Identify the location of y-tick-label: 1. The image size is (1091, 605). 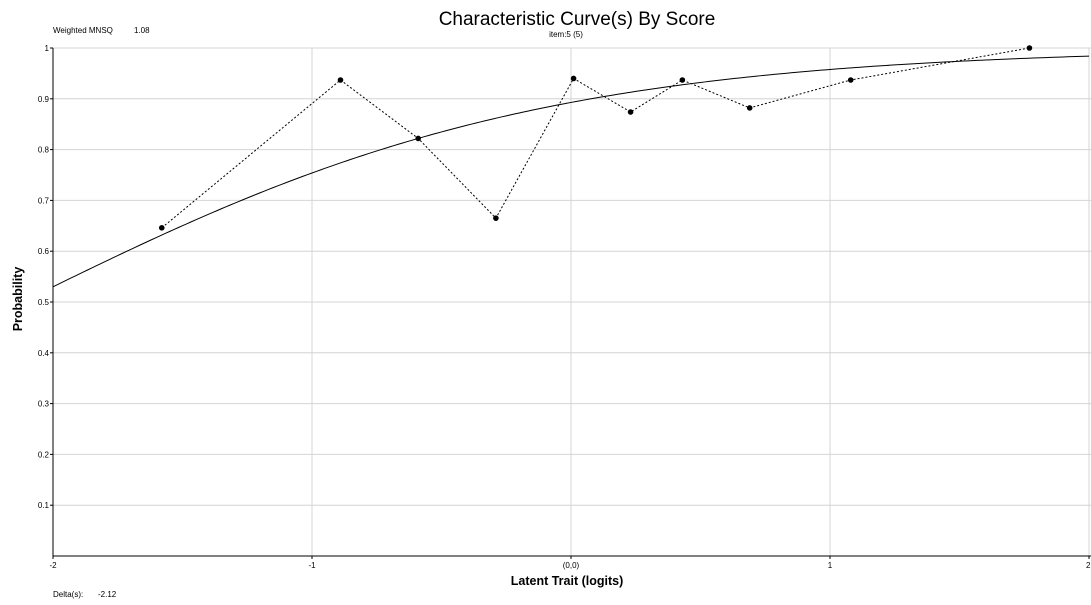
(47, 48).